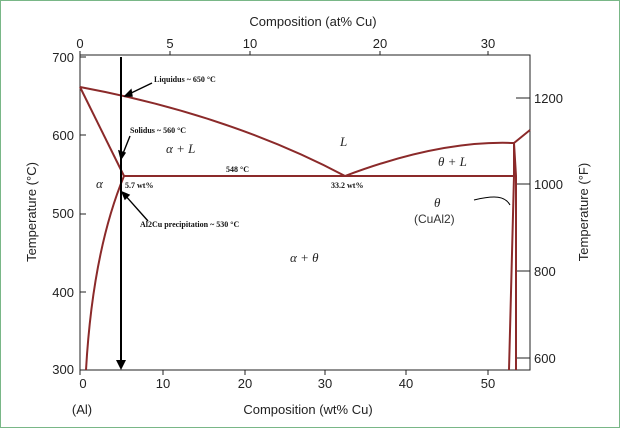  What do you see at coordinates (583, 212) in the screenshot?
I see `right-axis-title: Temperature (°F)` at bounding box center [583, 212].